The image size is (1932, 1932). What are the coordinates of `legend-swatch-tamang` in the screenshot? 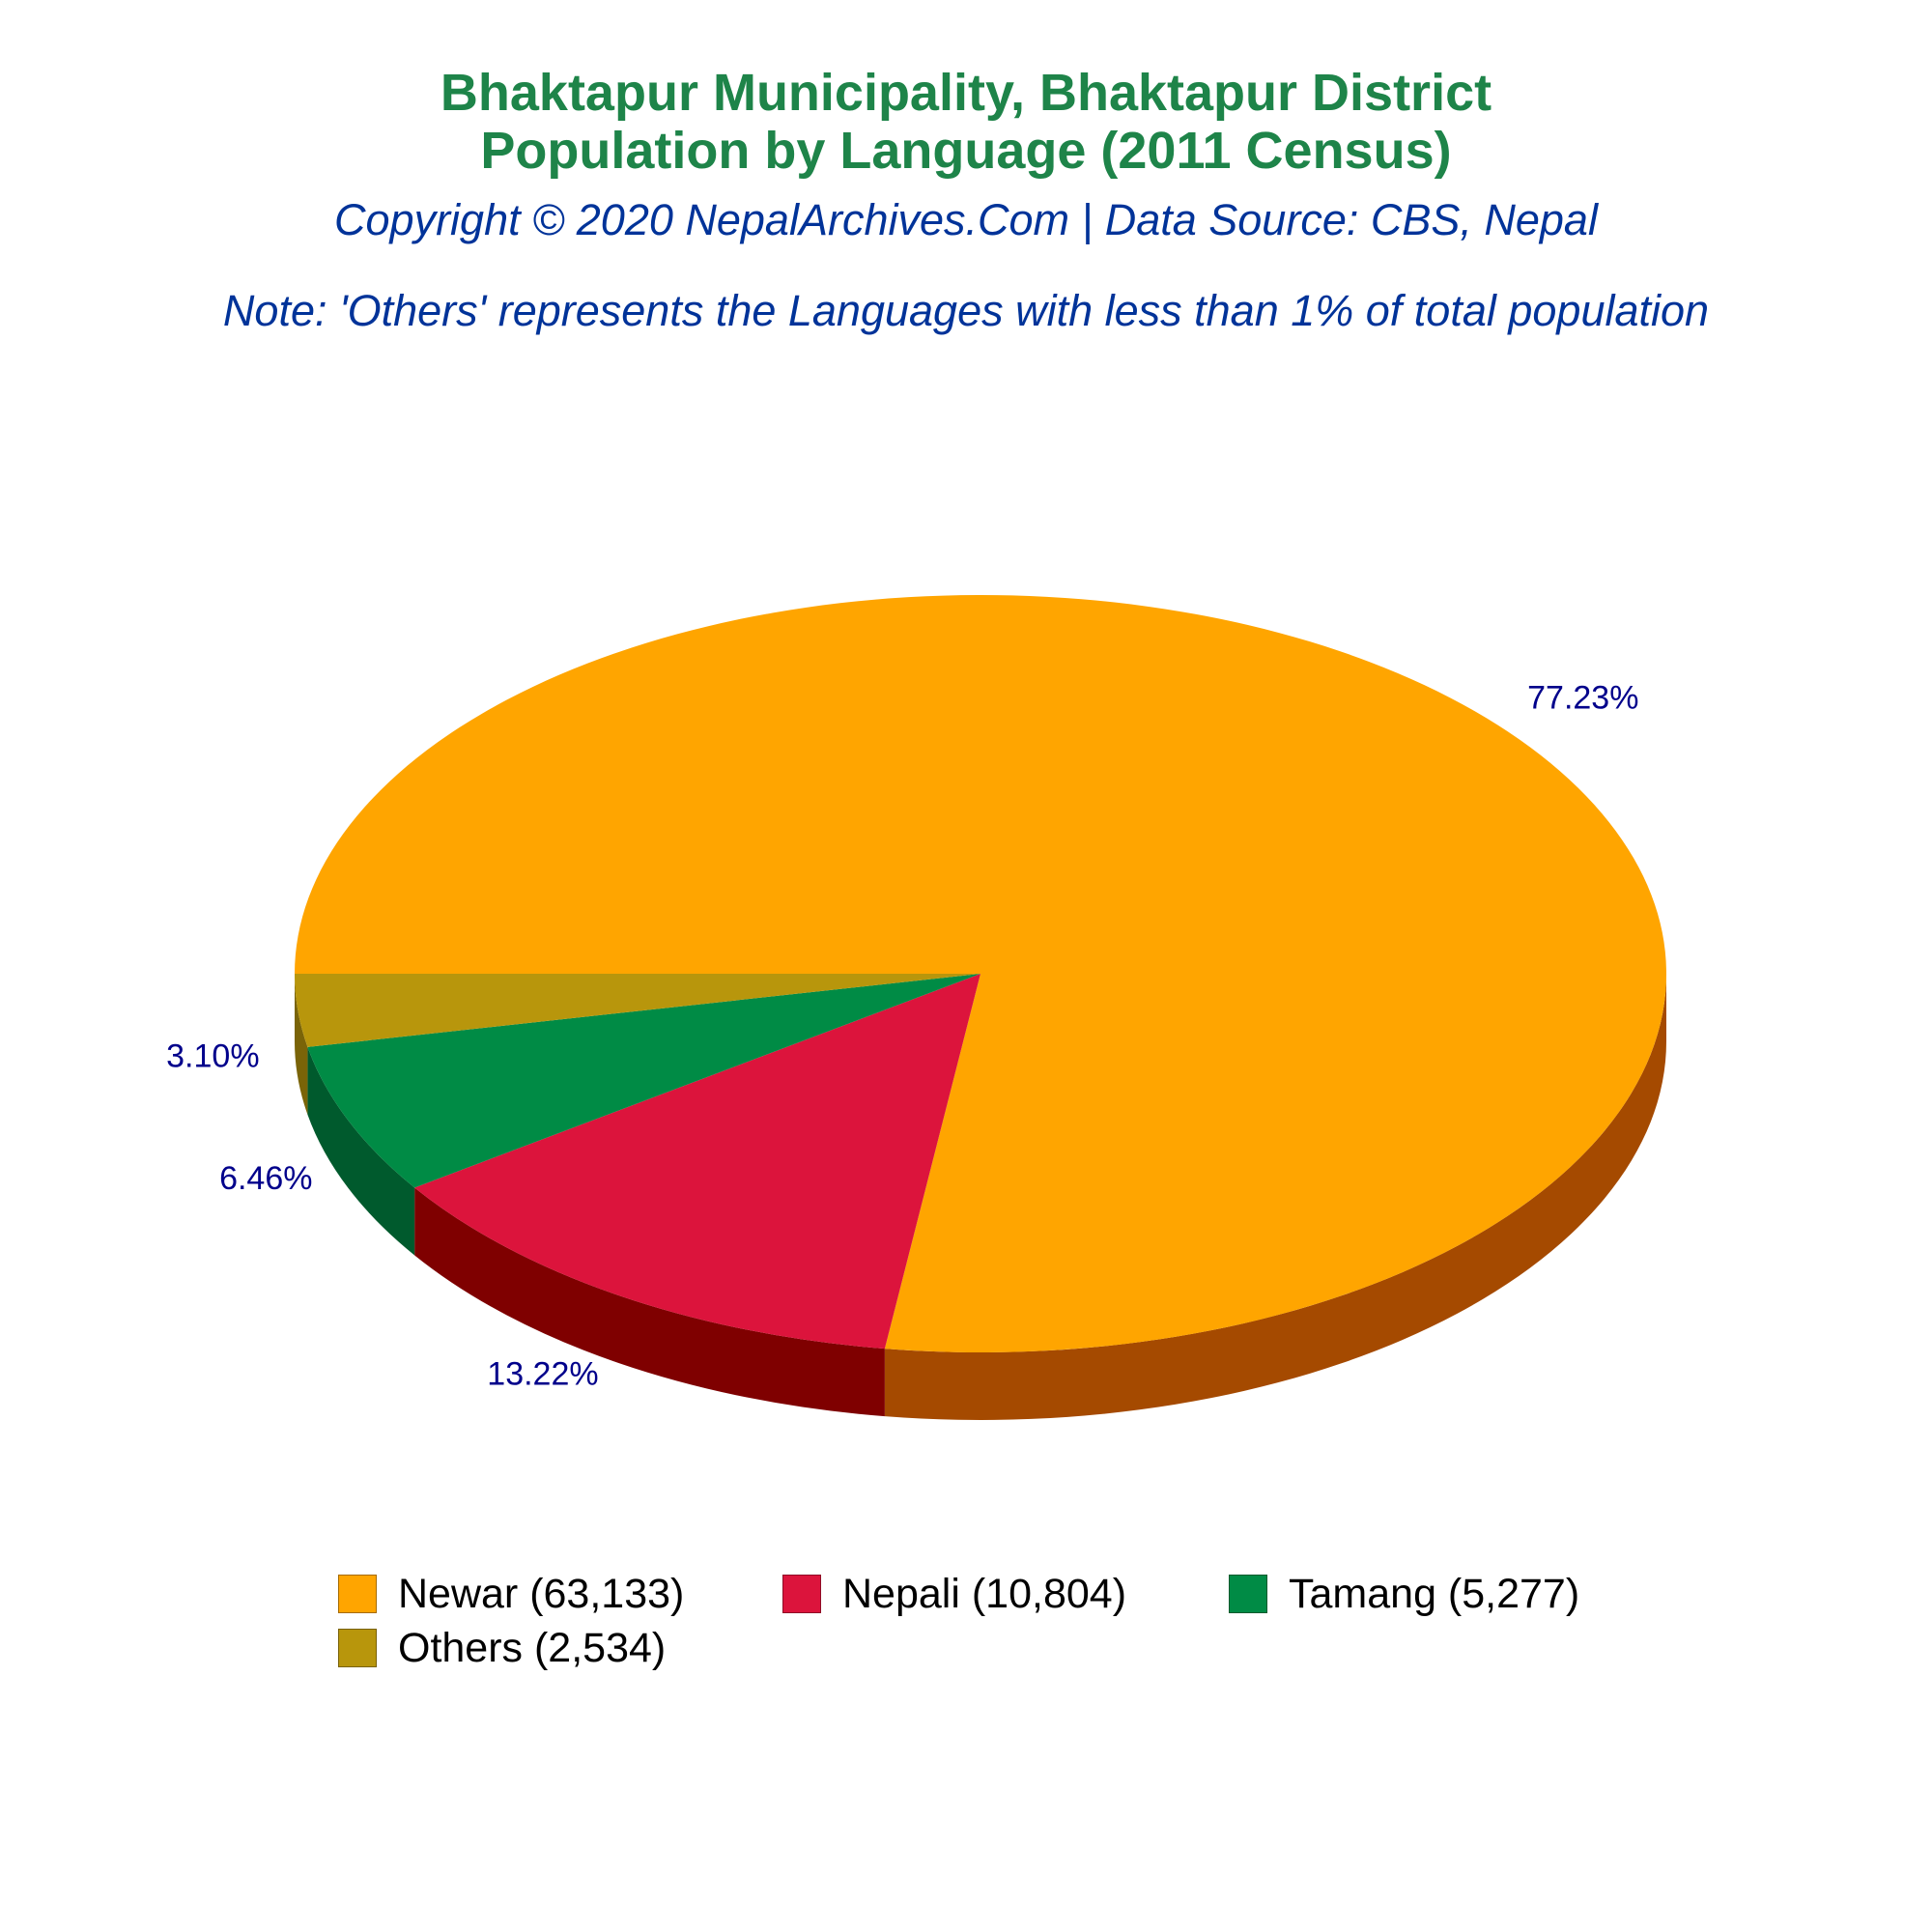 It's located at (1248, 1594).